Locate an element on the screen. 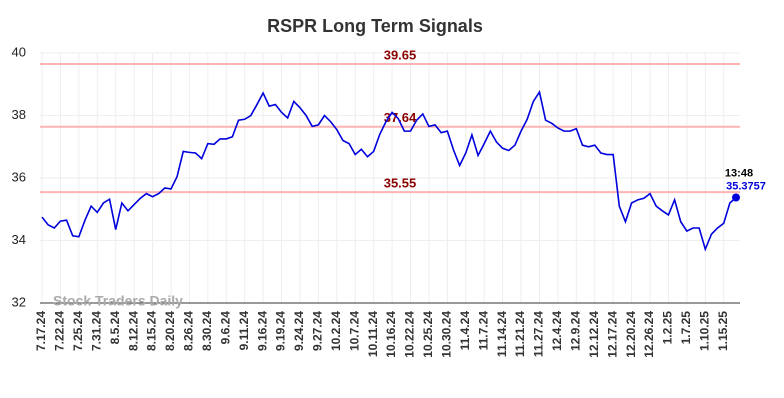 This screenshot has height=398, width=784. y-tick-label: 40 is located at coordinates (19, 51).